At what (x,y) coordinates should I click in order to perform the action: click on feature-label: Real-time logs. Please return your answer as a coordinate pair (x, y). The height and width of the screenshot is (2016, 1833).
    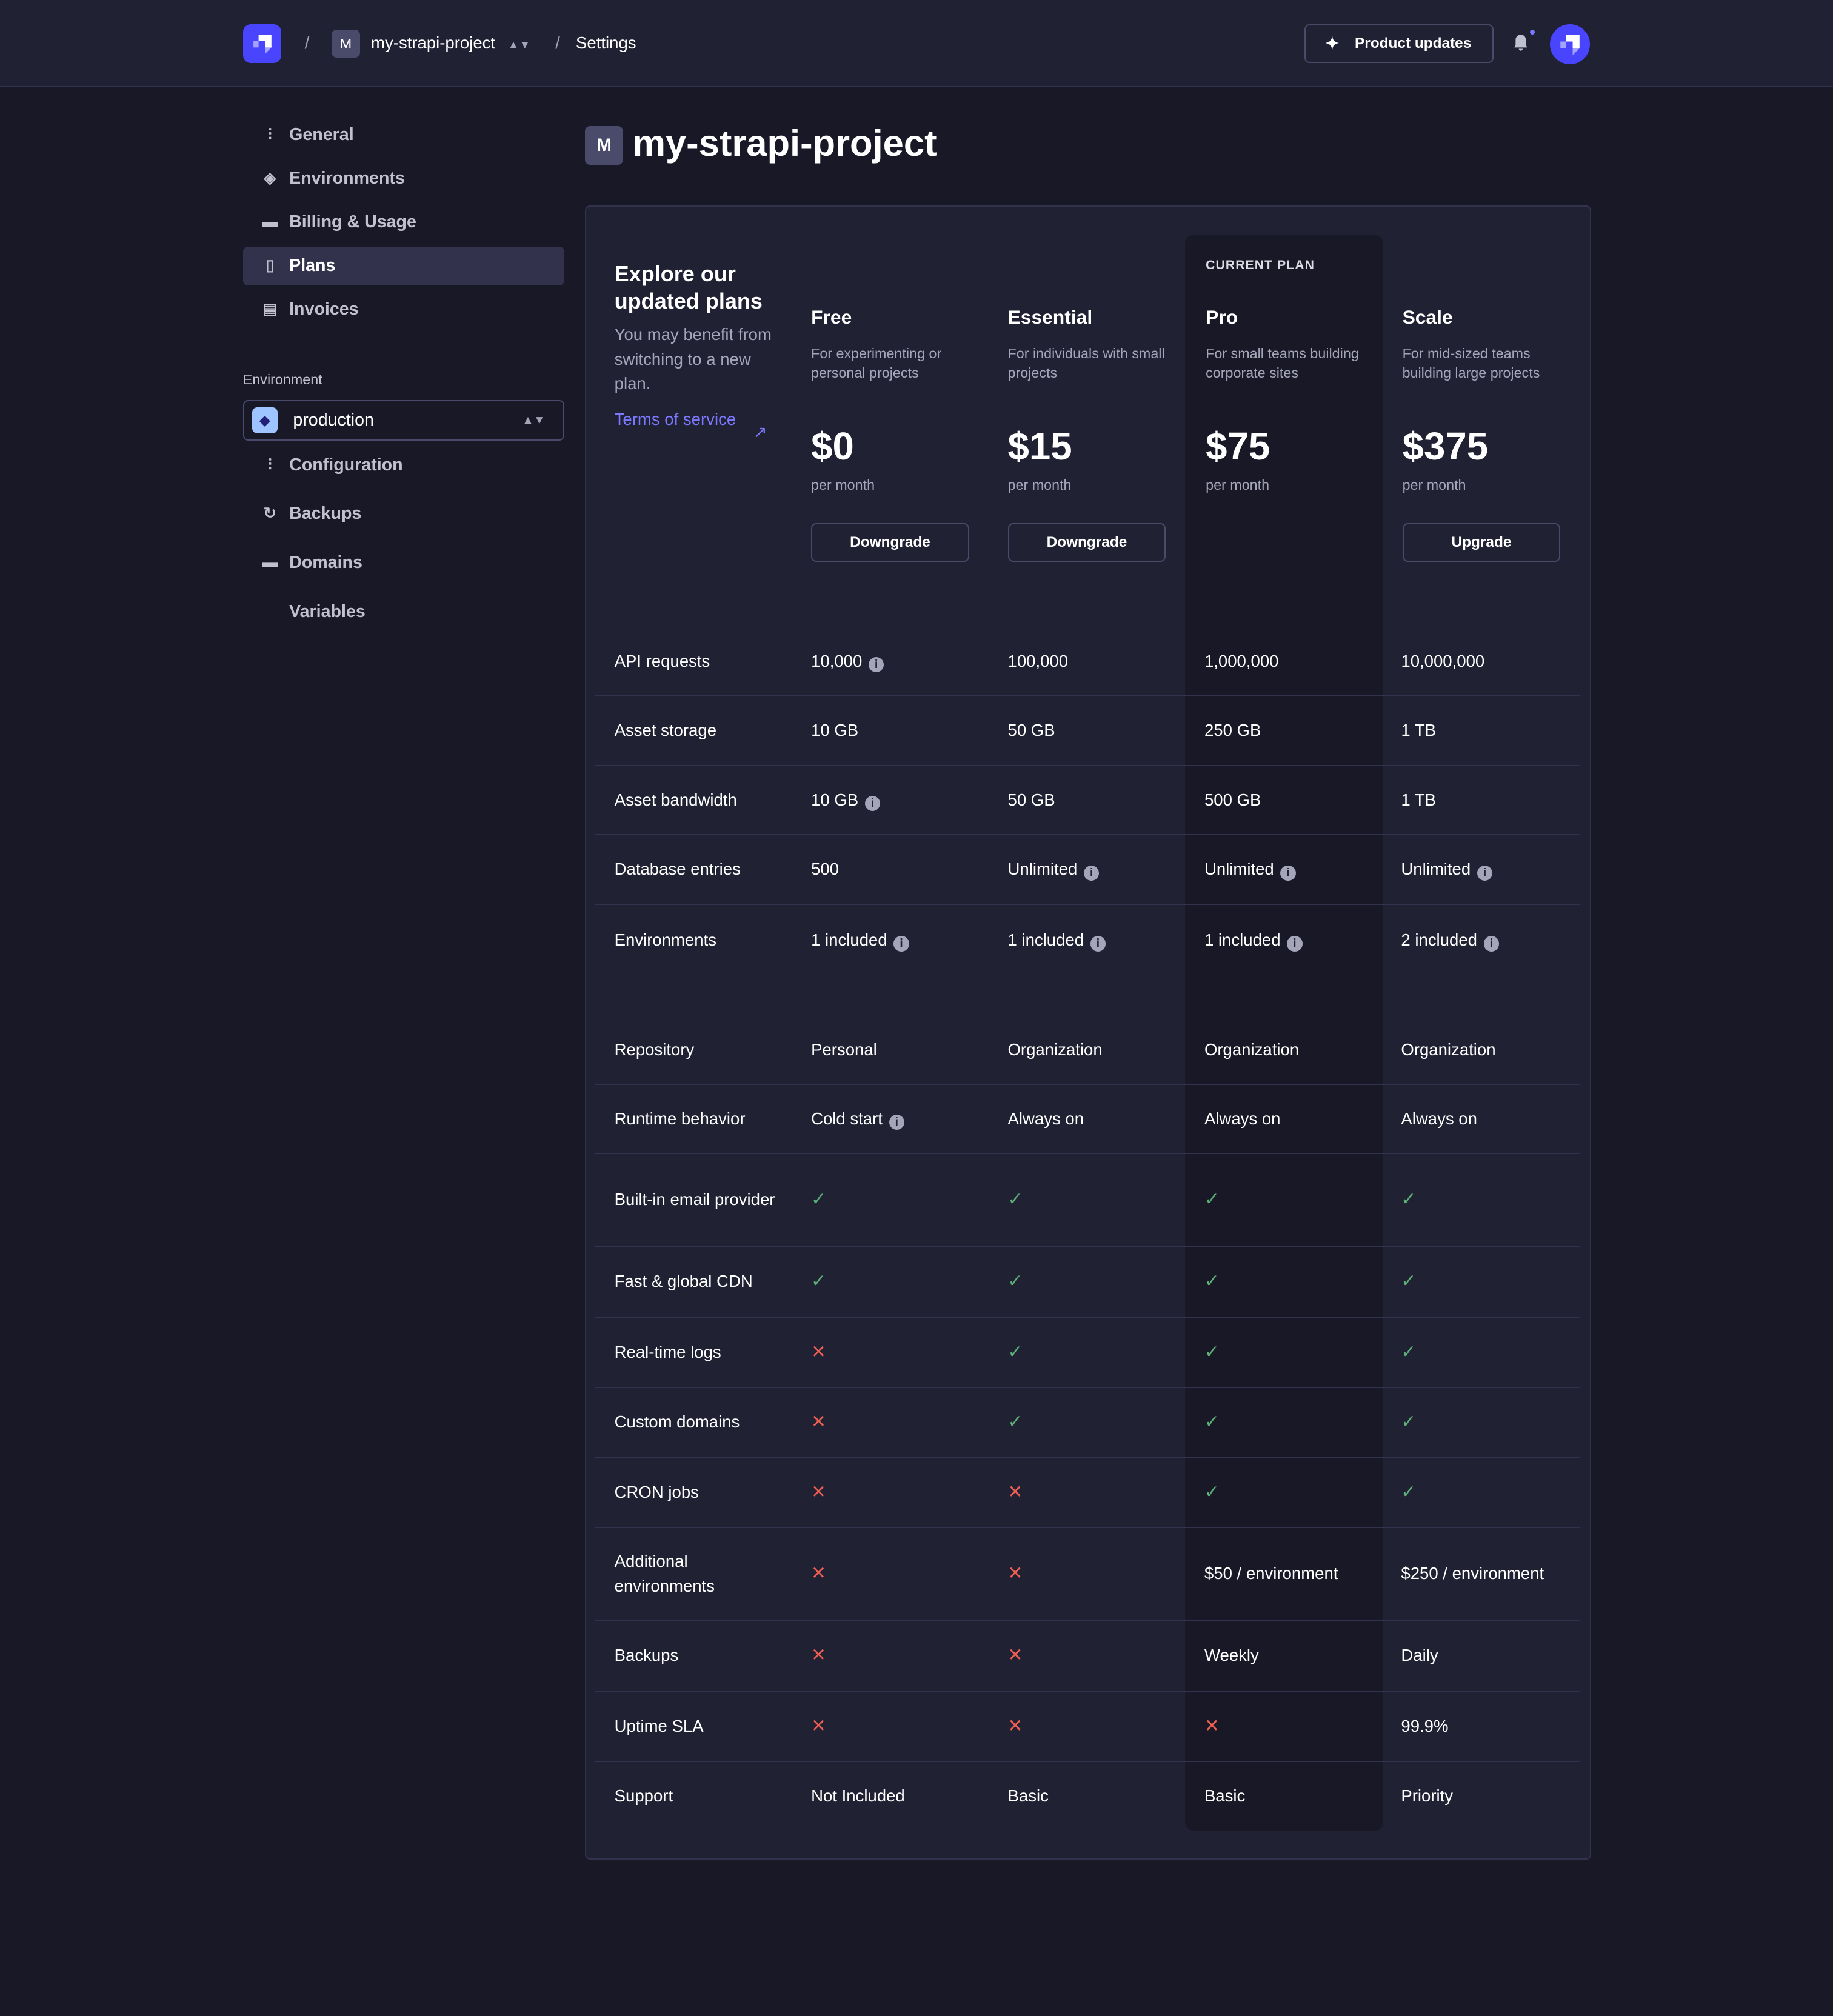
    Looking at the image, I should click on (667, 1351).